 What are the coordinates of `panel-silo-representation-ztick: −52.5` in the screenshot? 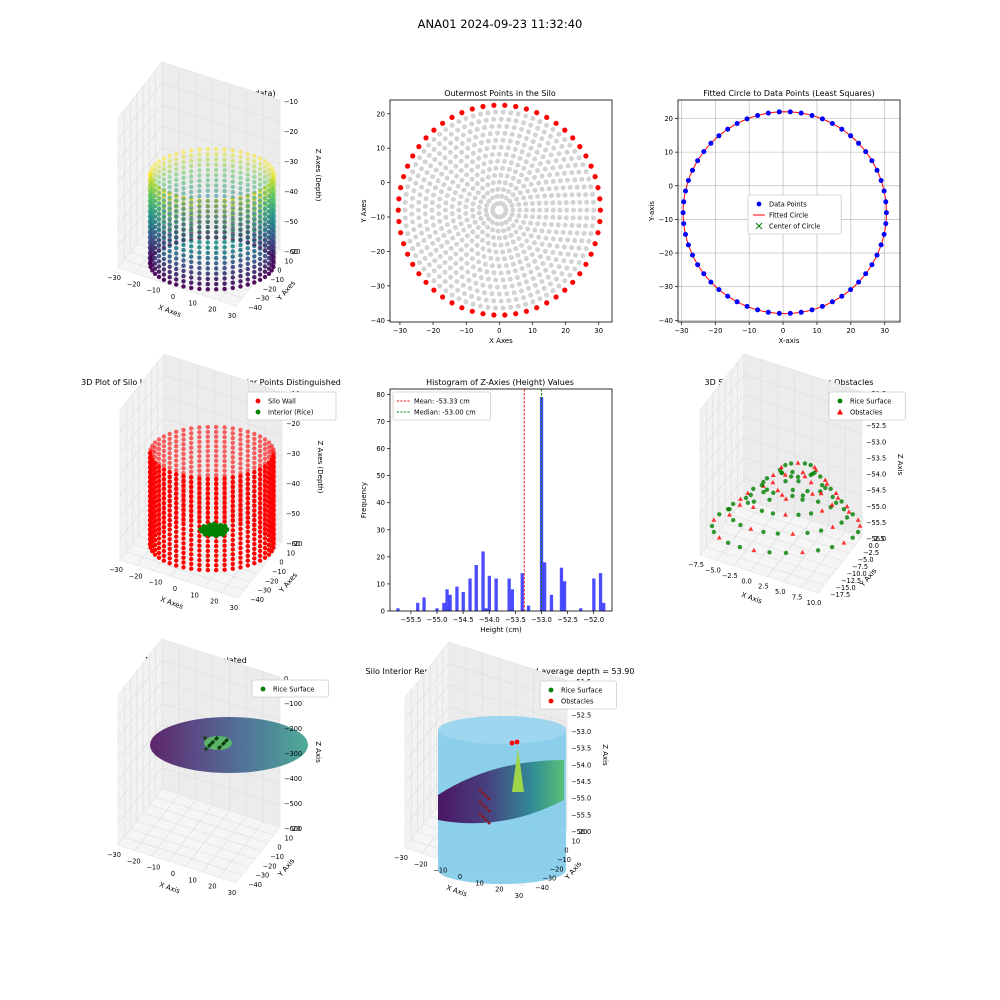 It's located at (581, 715).